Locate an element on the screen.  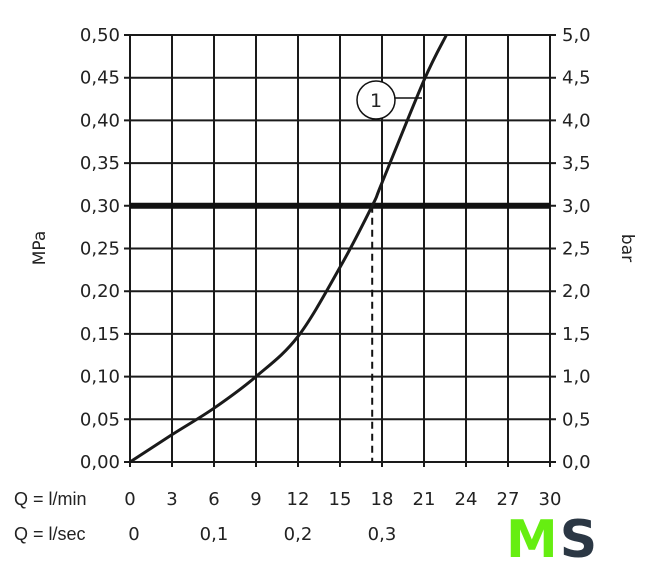
y-tick-label: 0,25 is located at coordinates (100, 249).